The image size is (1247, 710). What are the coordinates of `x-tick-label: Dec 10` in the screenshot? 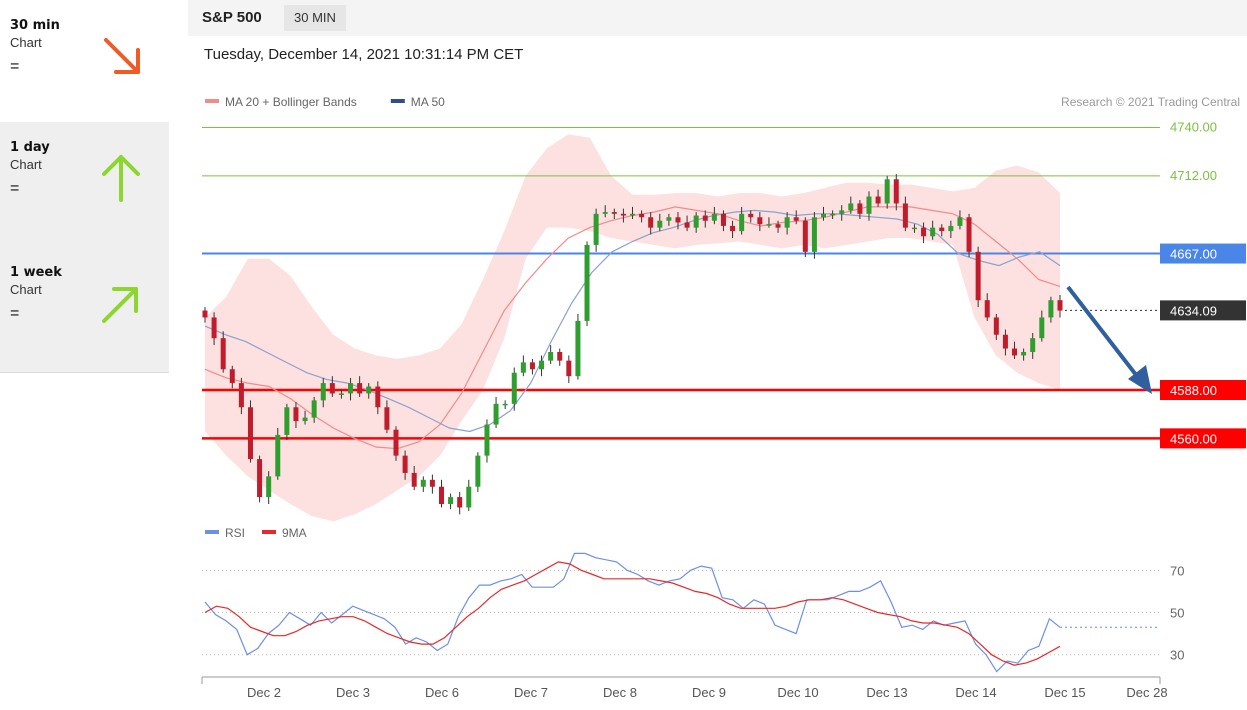 It's located at (797, 692).